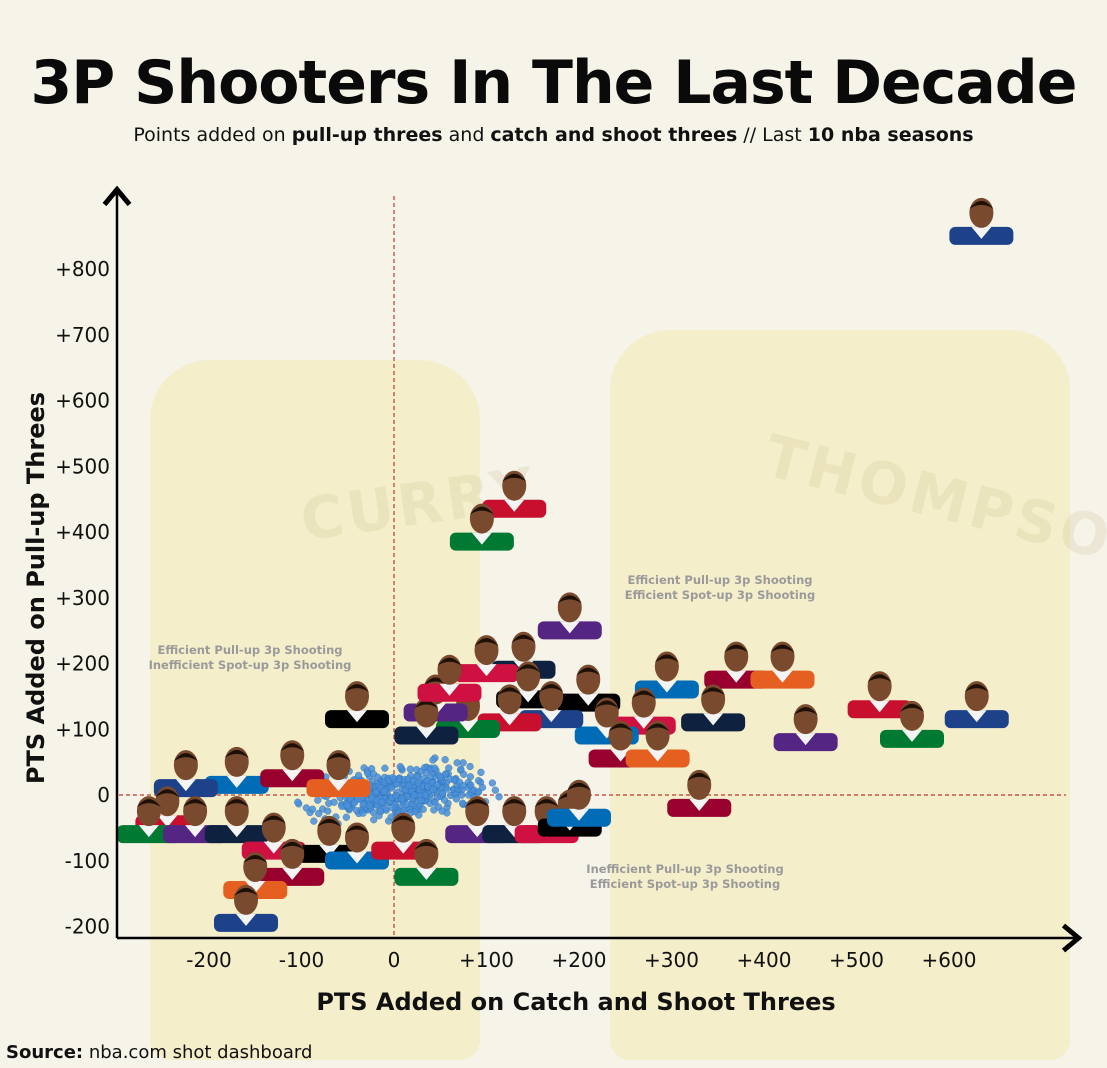 The width and height of the screenshot is (1107, 1068). Describe the element at coordinates (45, 1052) in the screenshot. I see `source-label: Source:` at that location.